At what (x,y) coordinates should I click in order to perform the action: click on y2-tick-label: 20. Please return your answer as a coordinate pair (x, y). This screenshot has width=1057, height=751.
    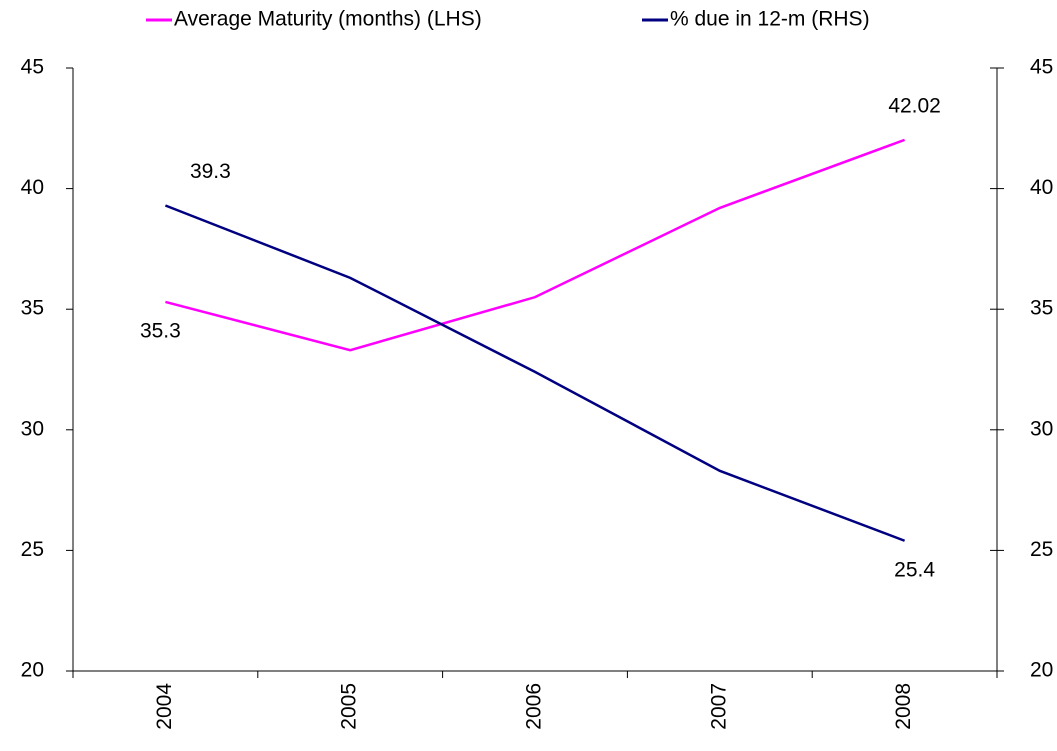
    Looking at the image, I should click on (1041, 670).